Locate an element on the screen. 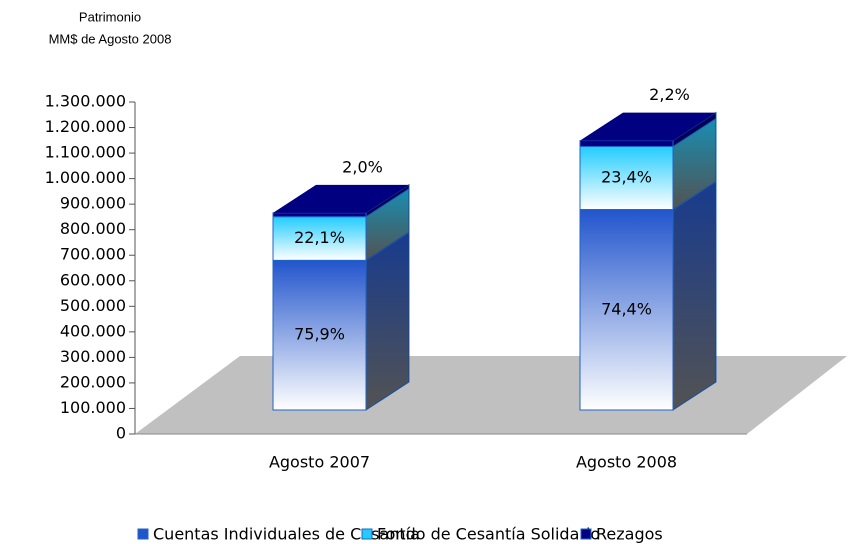  x-tick-label: Agosto 2007 is located at coordinates (319, 462).